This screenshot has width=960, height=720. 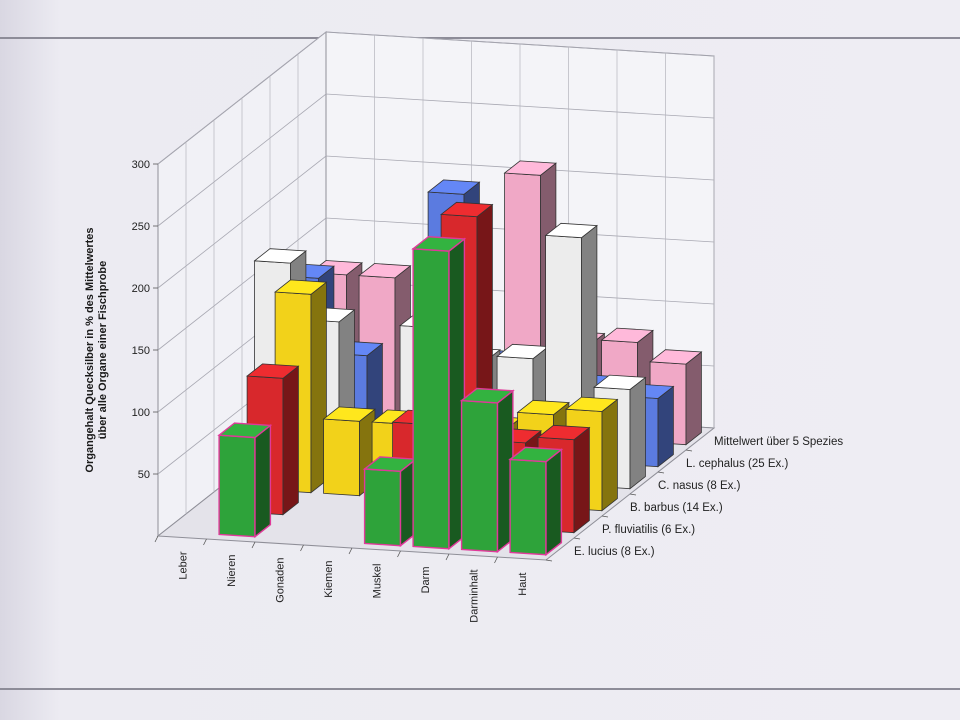 What do you see at coordinates (329, 579) in the screenshot?
I see `x-tick-label: Kiemen` at bounding box center [329, 579].